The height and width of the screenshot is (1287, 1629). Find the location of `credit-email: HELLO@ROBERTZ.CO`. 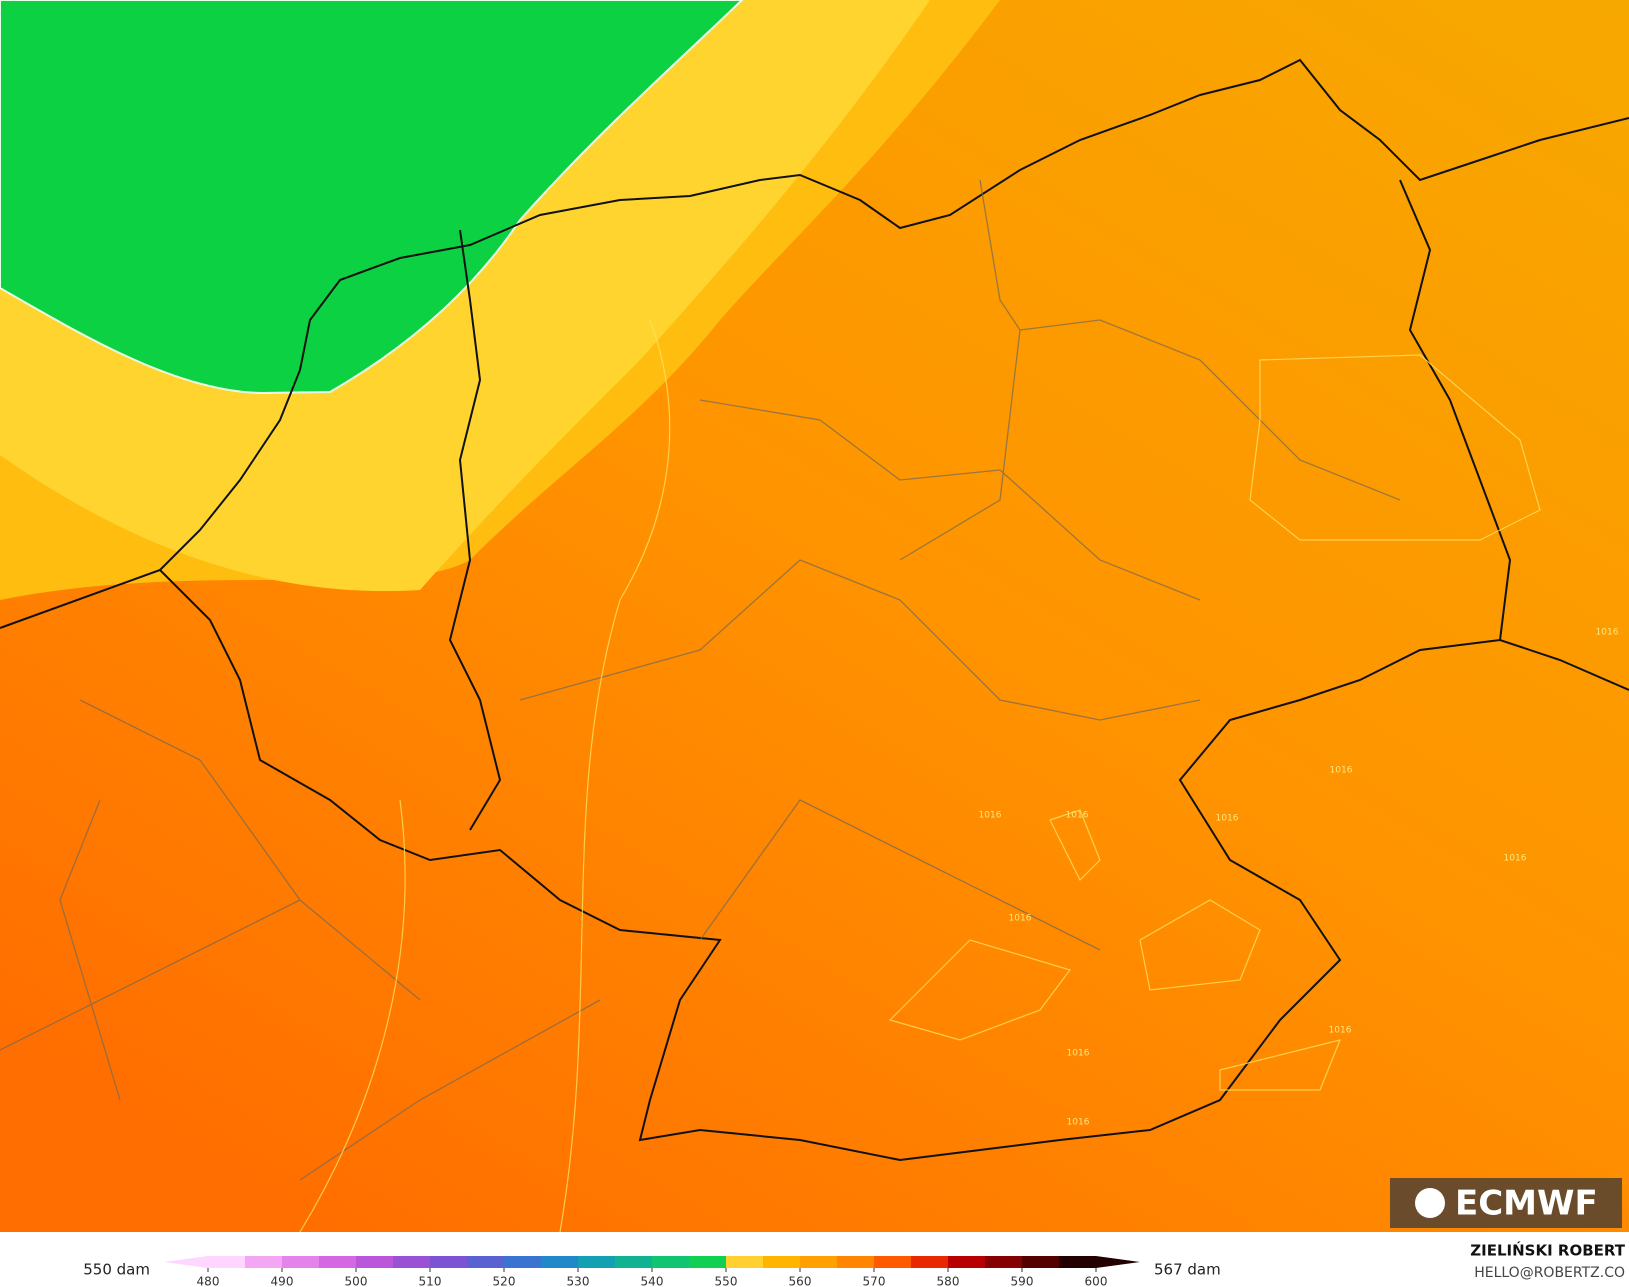

credit-email: HELLO@ROBERTZ.CO is located at coordinates (1549, 1273).